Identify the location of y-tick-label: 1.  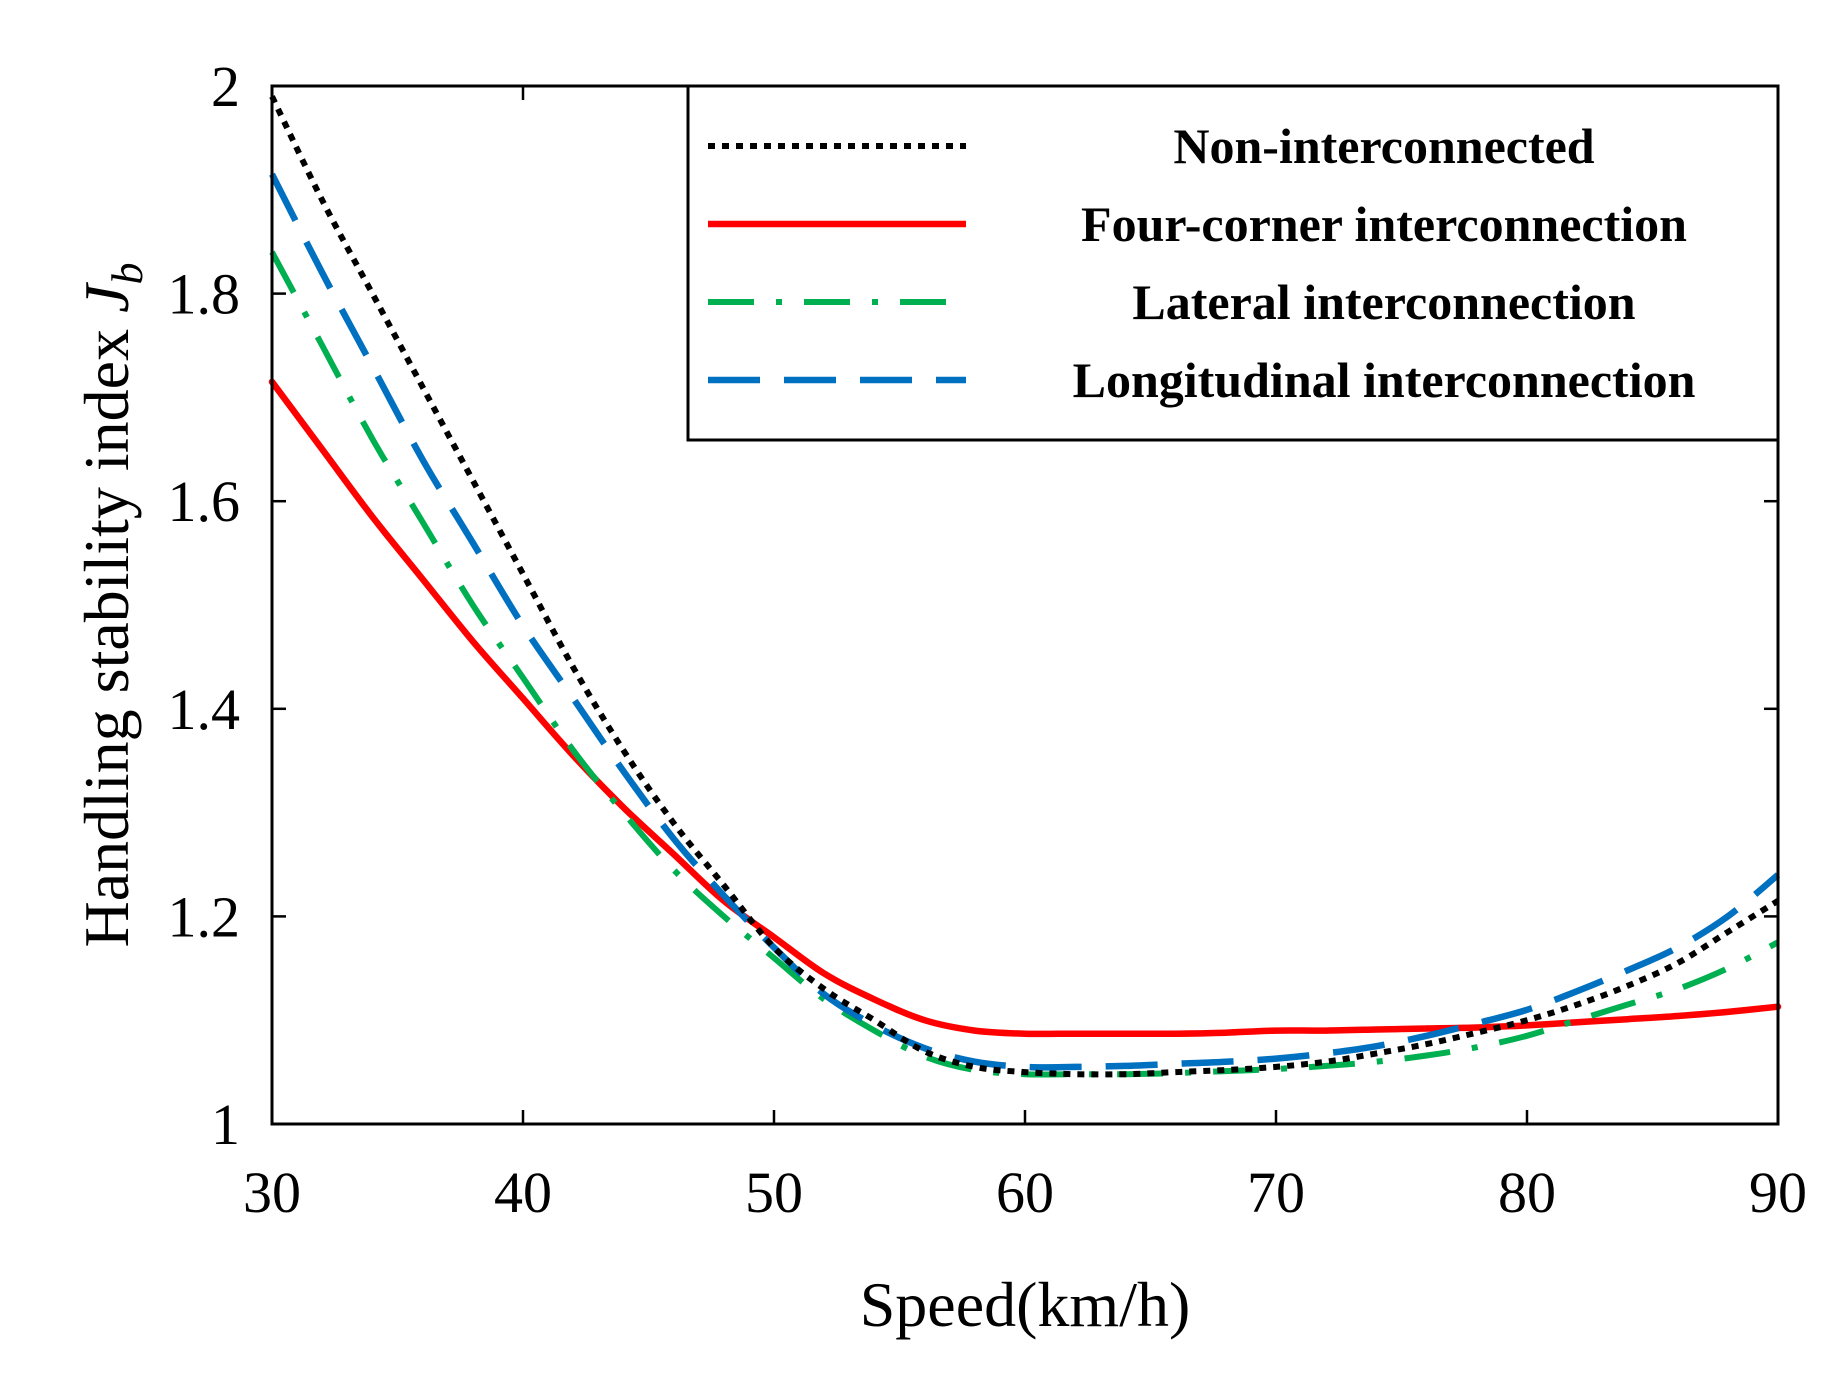
(225, 1124).